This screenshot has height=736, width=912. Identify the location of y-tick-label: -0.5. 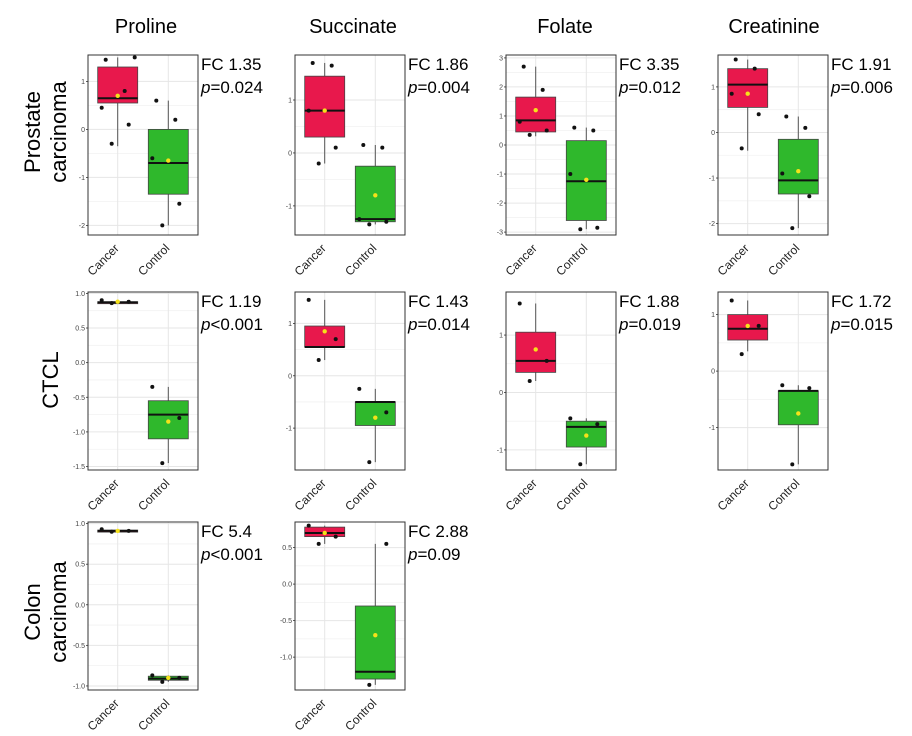
(79, 646).